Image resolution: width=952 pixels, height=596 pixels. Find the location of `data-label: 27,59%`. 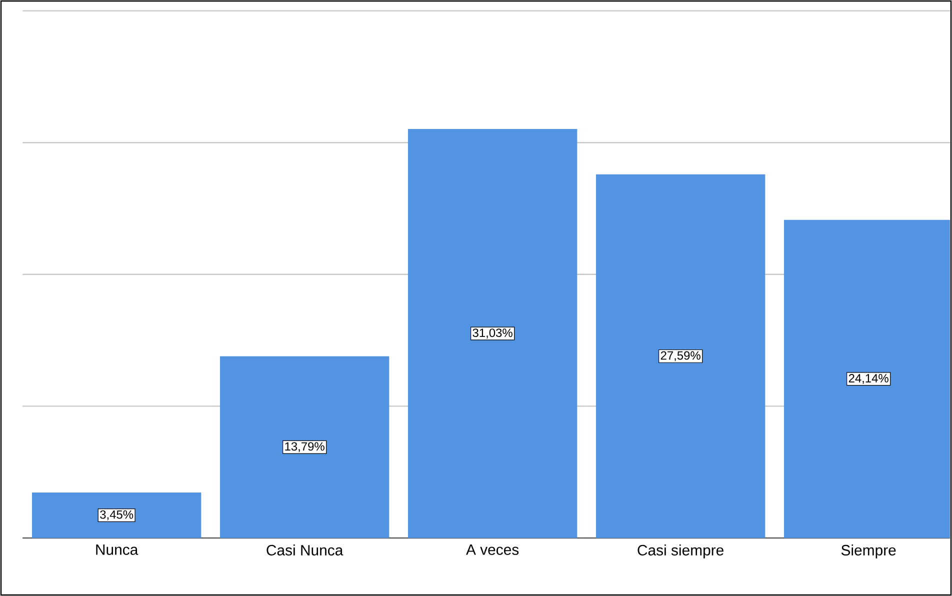

data-label: 27,59% is located at coordinates (680, 356).